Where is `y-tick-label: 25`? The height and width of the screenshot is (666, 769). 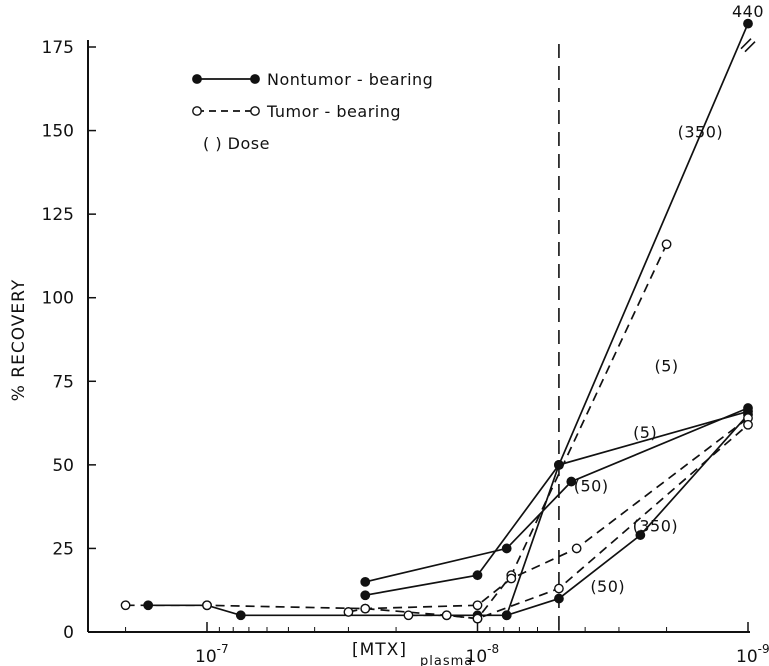
y-tick-label: 25 is located at coordinates (63, 549).